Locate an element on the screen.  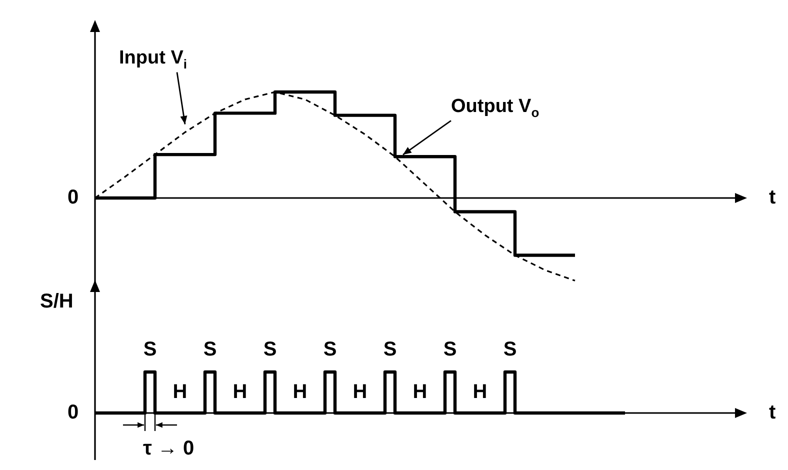
y-axis-title: S/H is located at coordinates (57, 301).